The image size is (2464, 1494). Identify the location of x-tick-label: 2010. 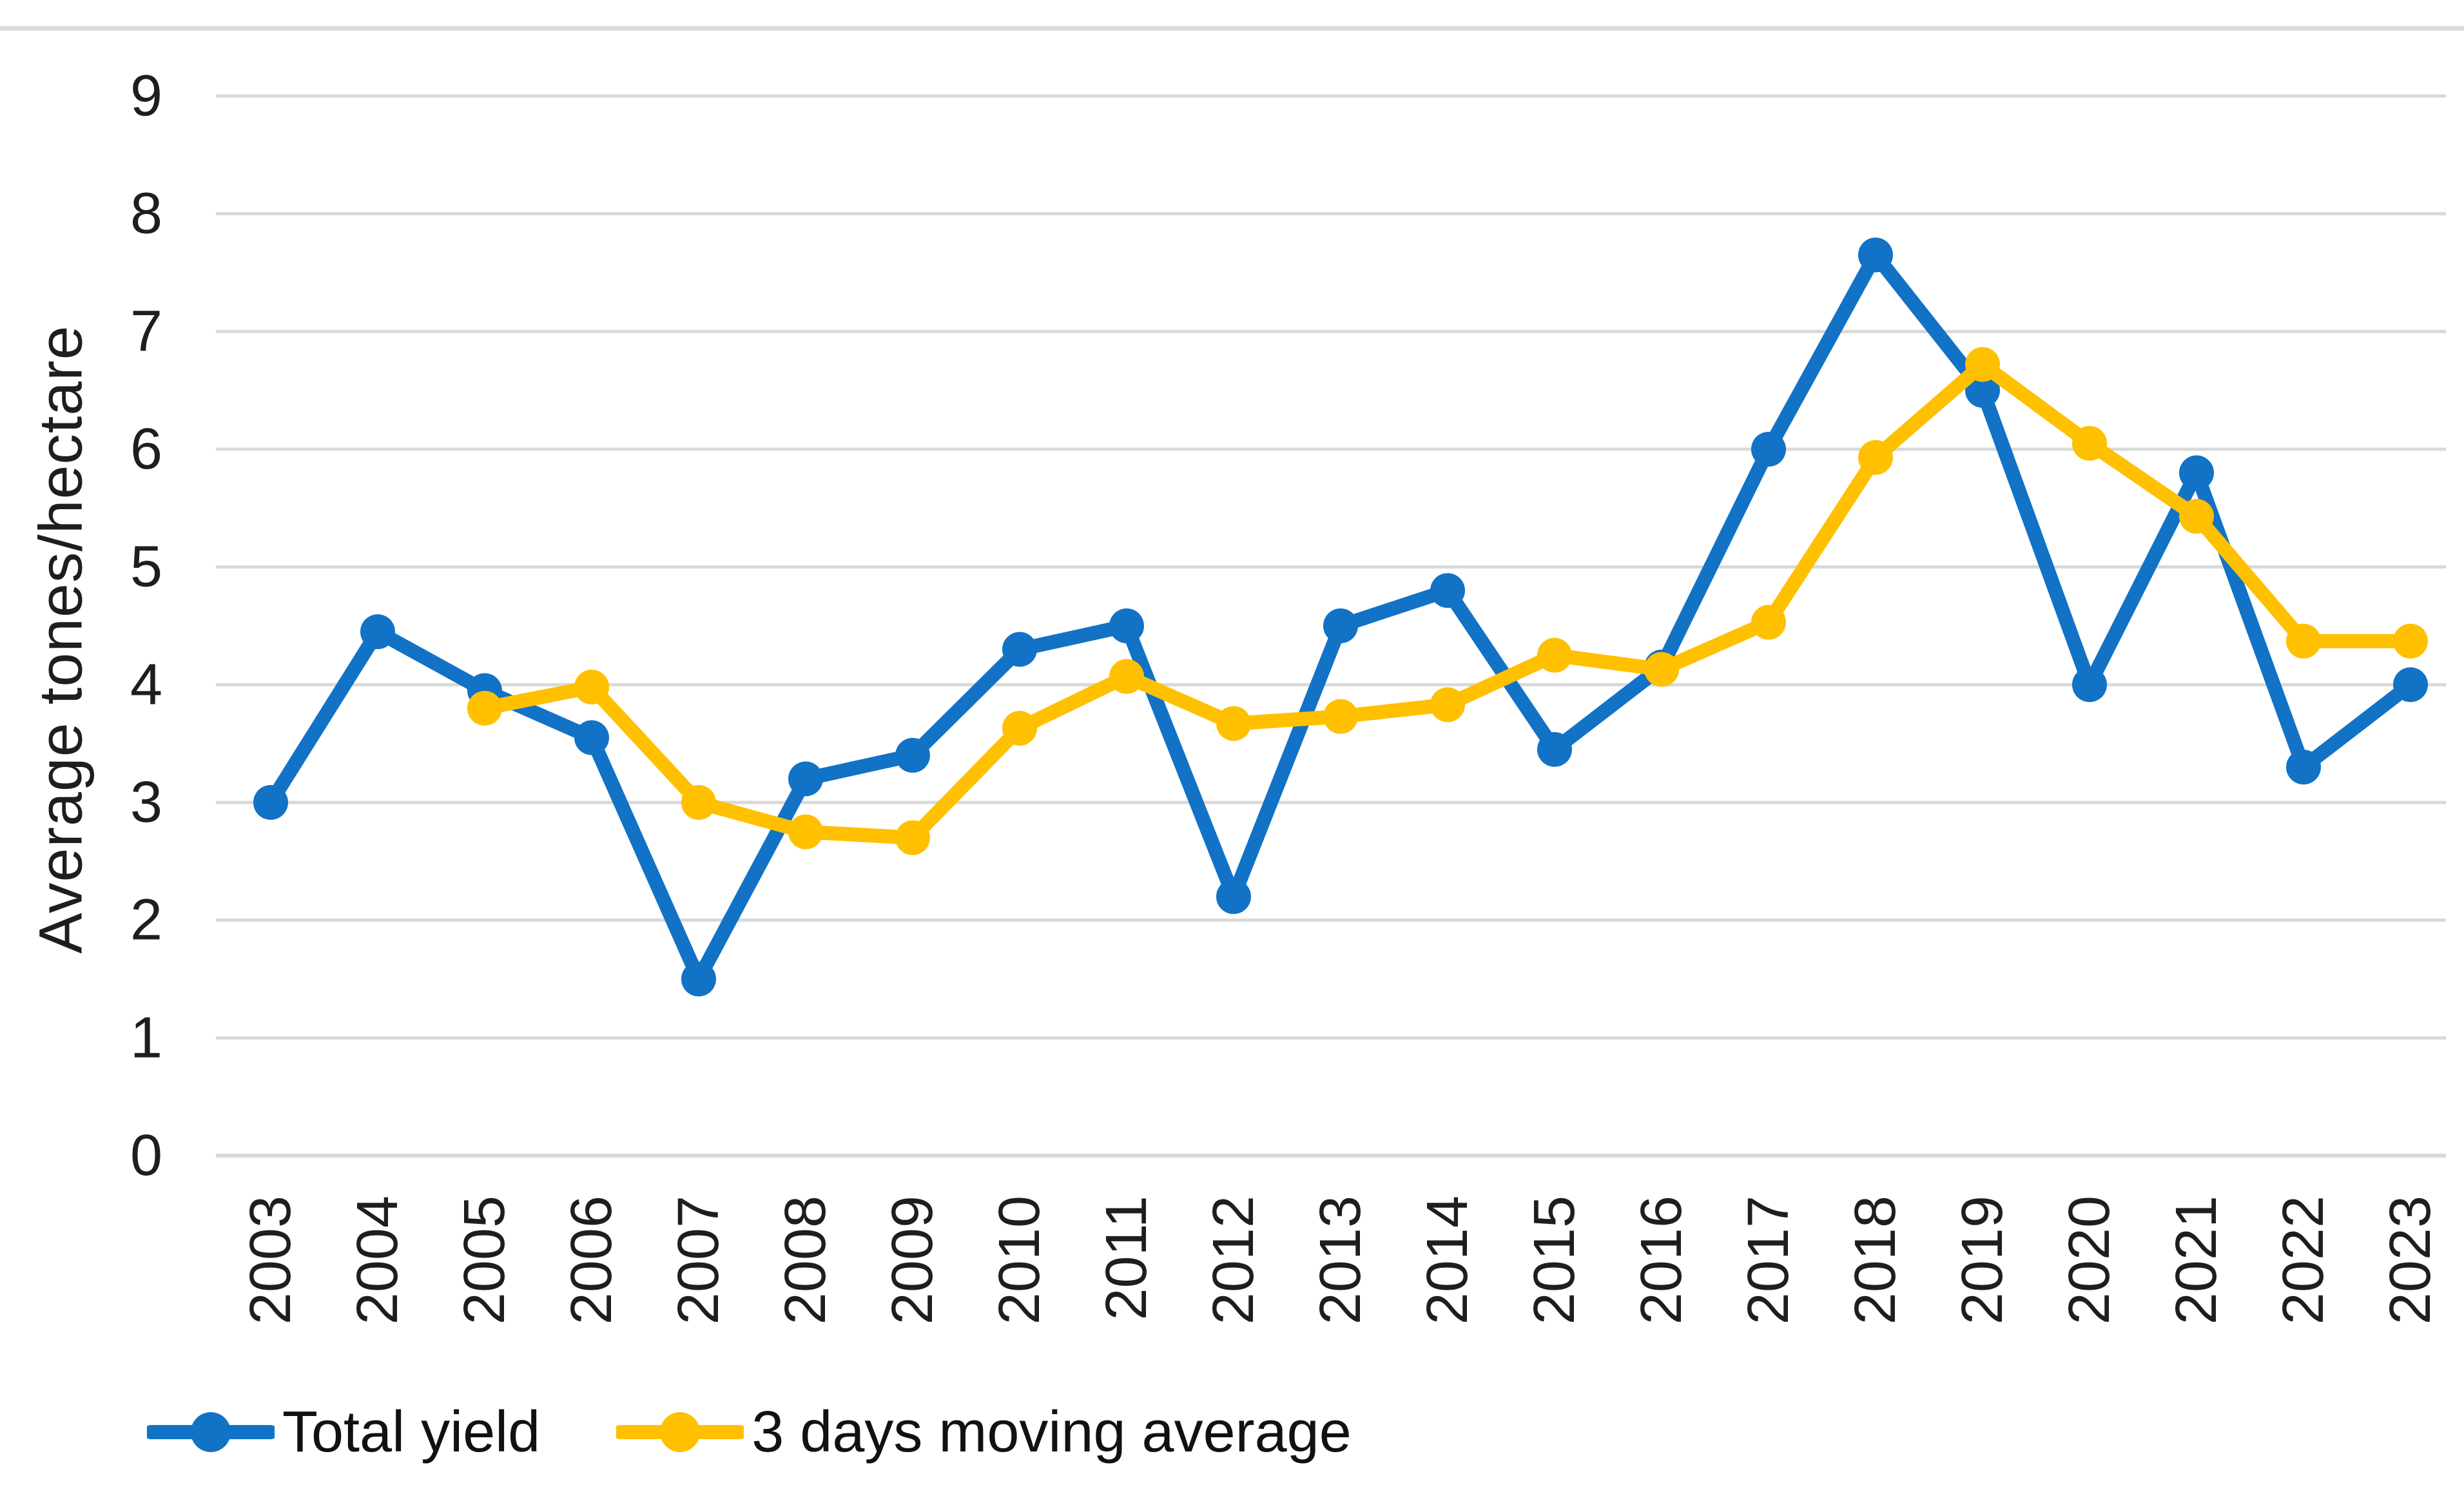
(1020, 1260).